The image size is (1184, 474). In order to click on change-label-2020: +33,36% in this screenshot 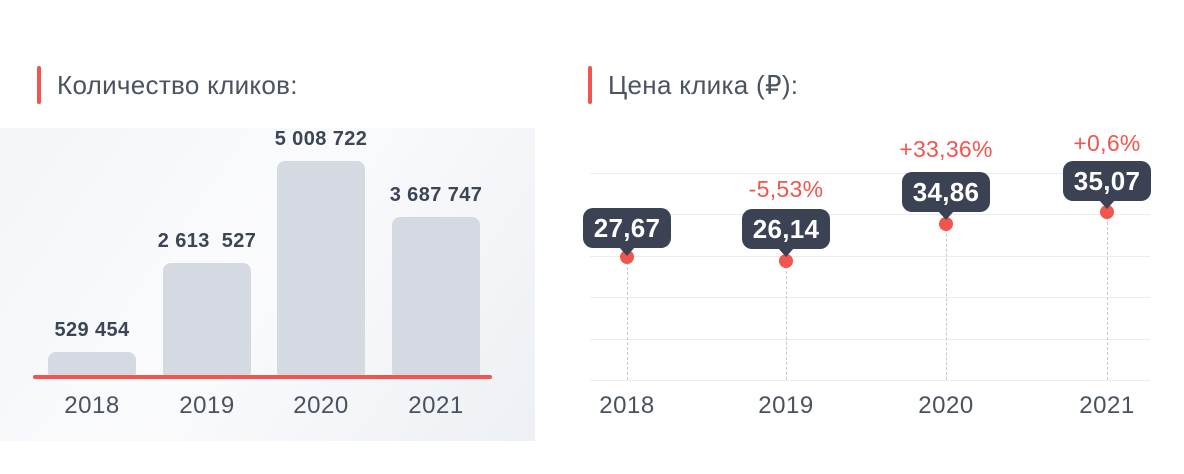, I will do `click(946, 149)`.